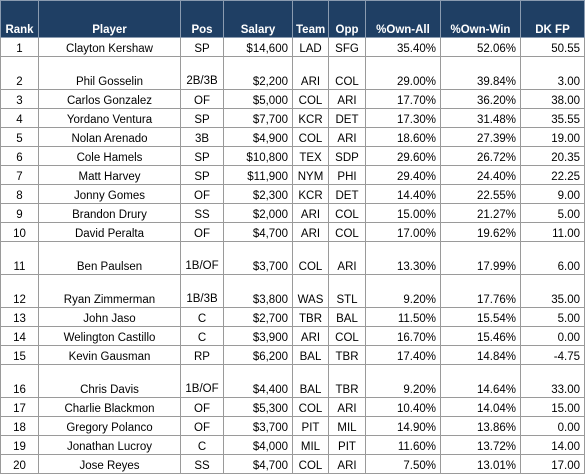  Describe the element at coordinates (403, 19) in the screenshot. I see `header-own-all: %Own-All` at that location.